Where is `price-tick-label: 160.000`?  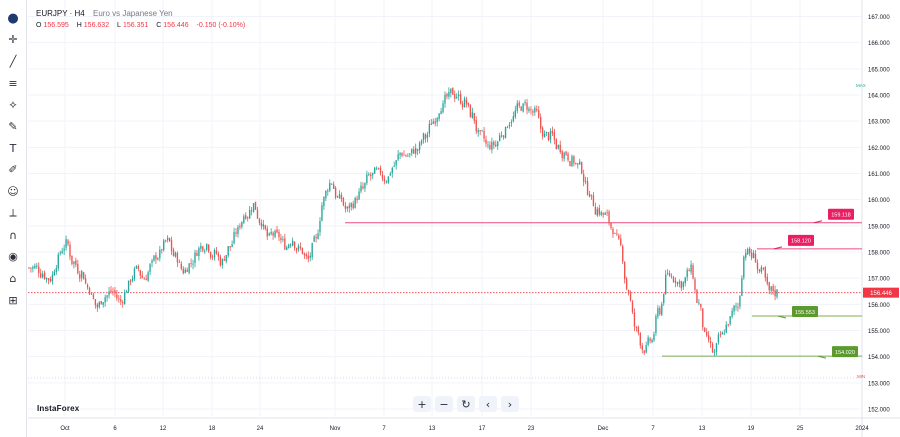 price-tick-label: 160.000 is located at coordinates (879, 201).